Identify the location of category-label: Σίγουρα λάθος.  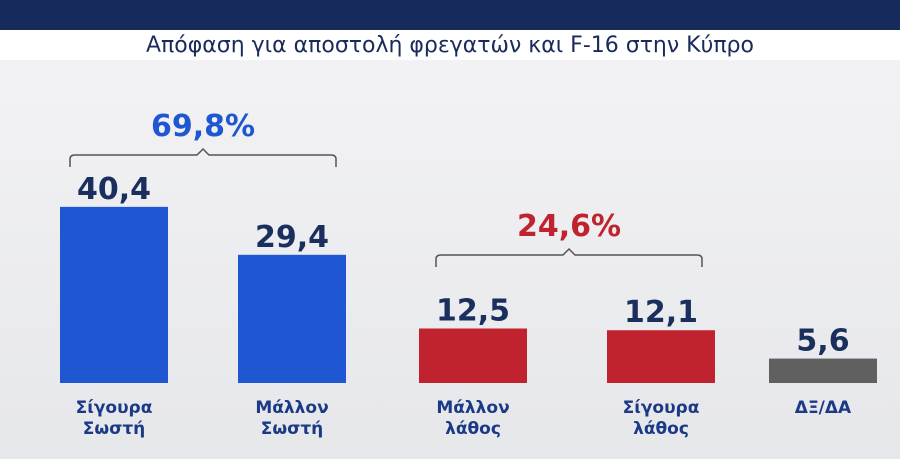
(661, 418).